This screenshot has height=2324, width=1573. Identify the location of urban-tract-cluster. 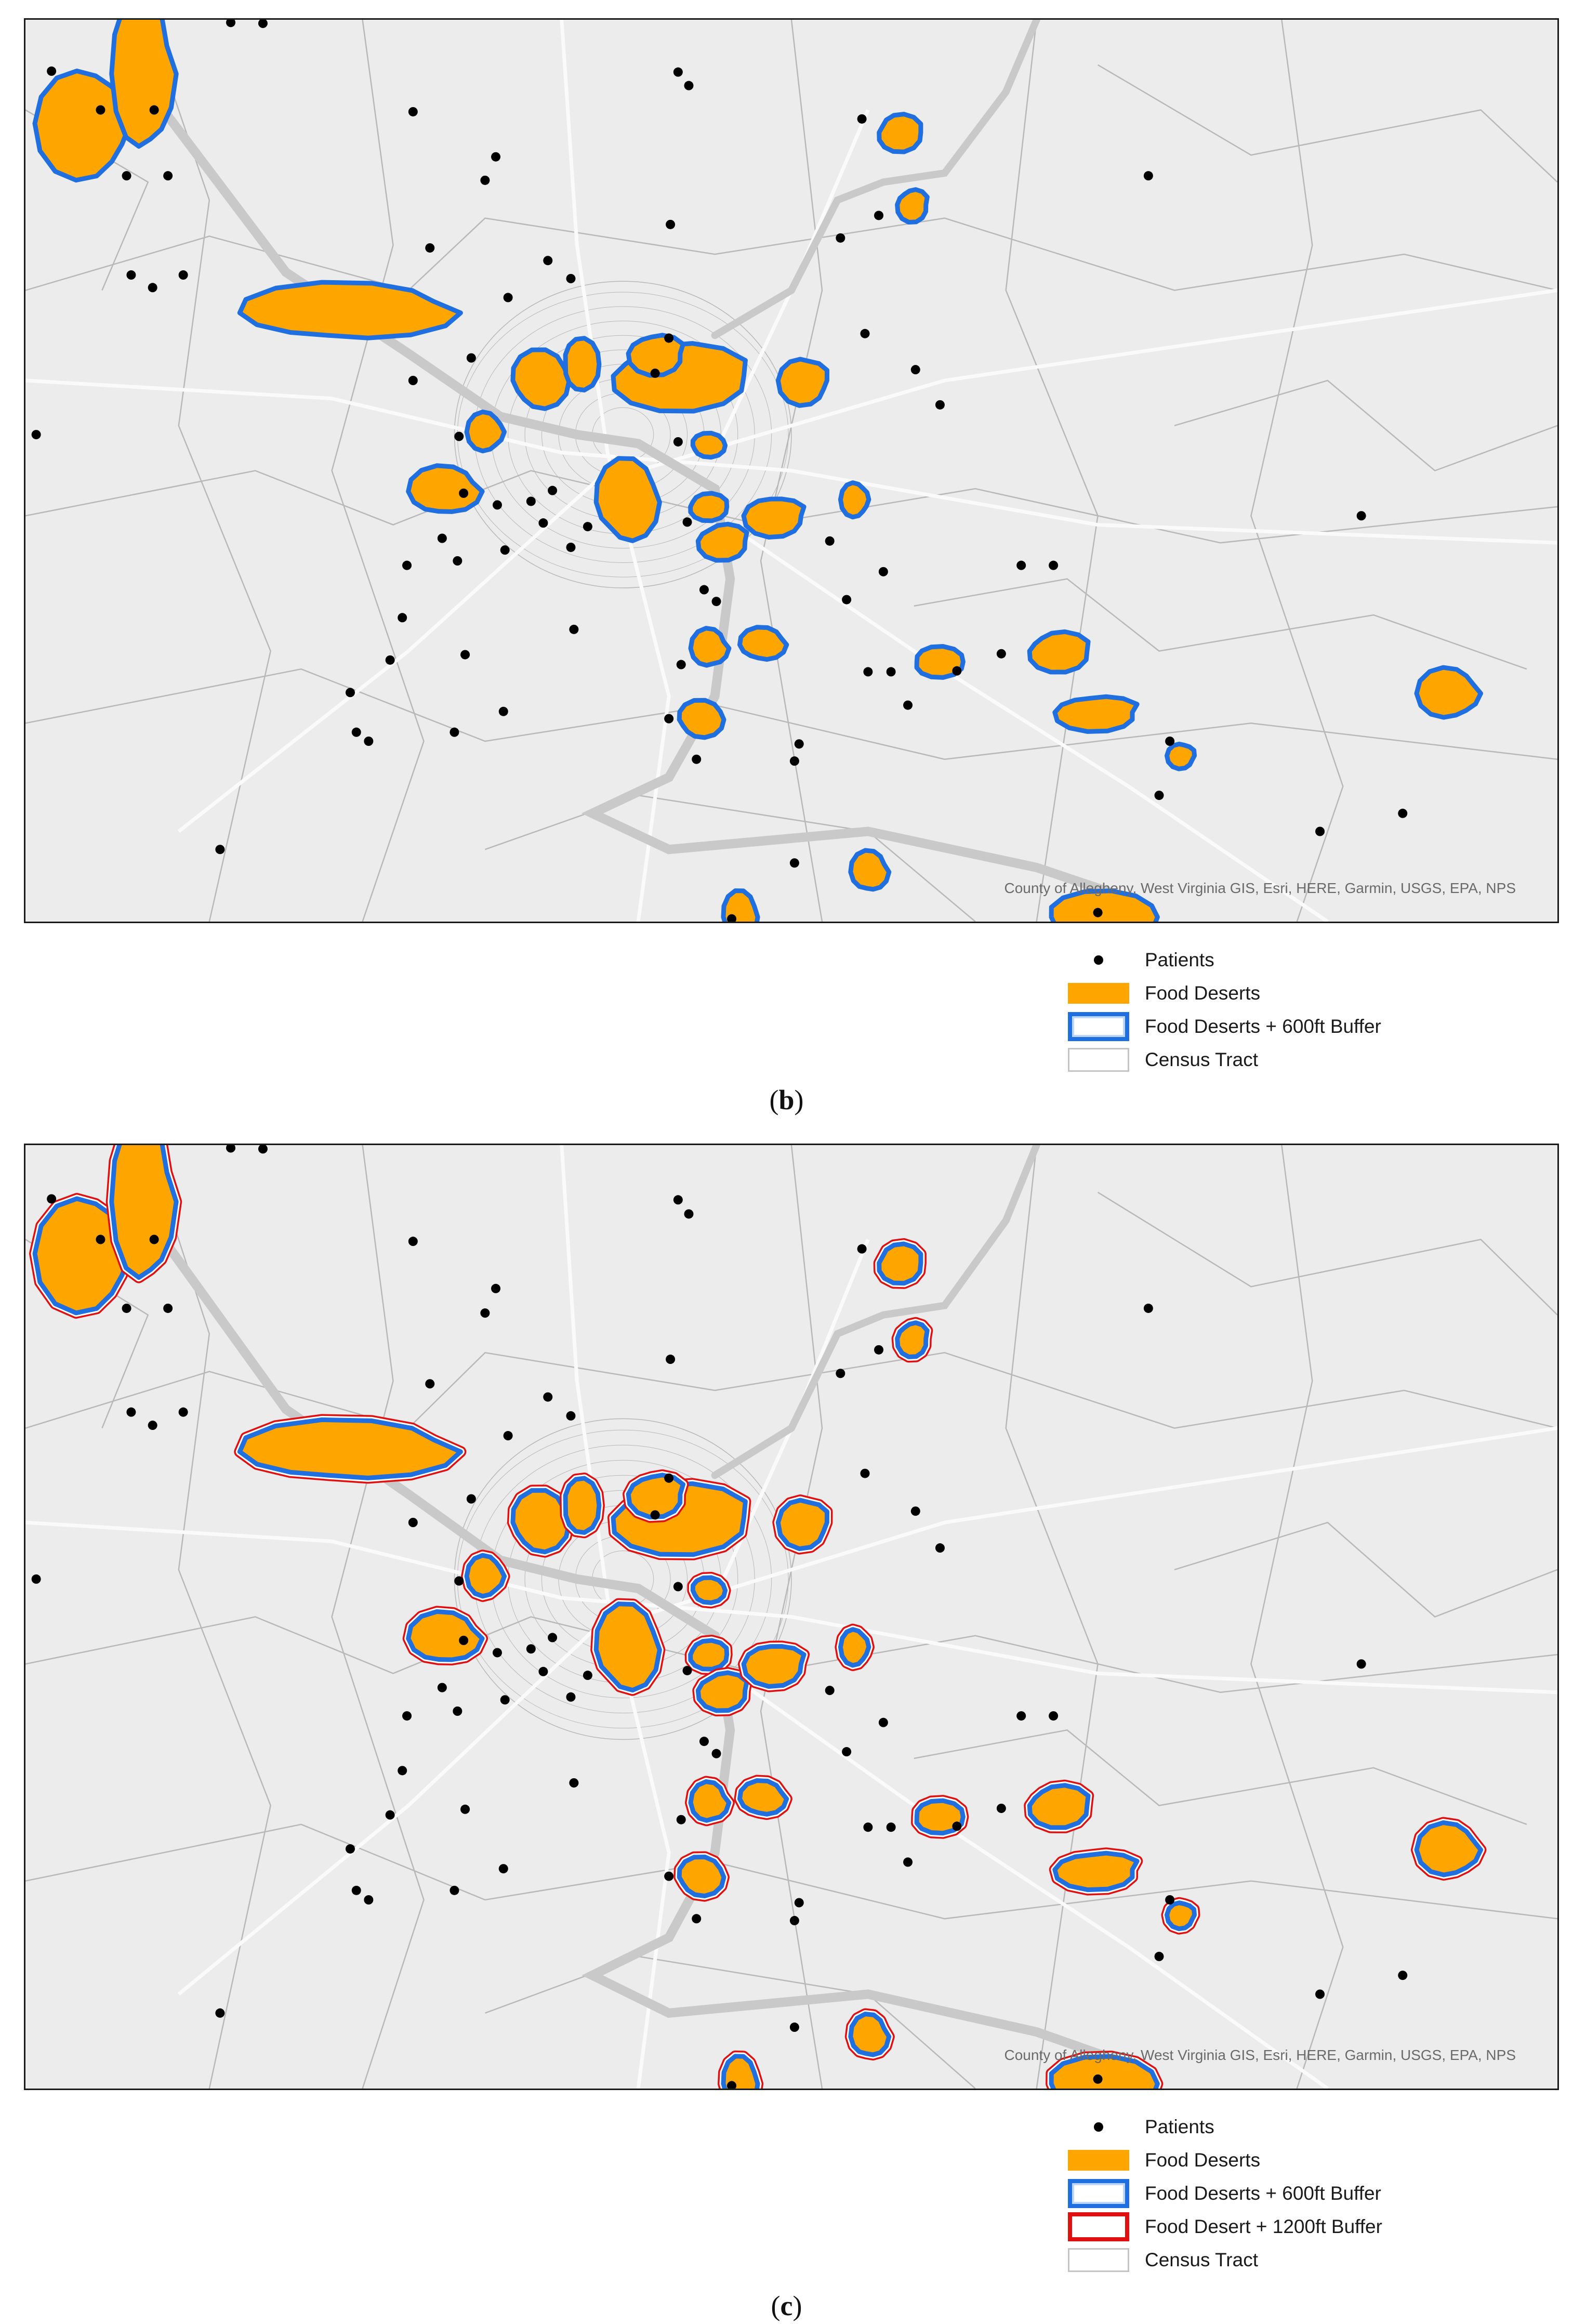
(623, 1579).